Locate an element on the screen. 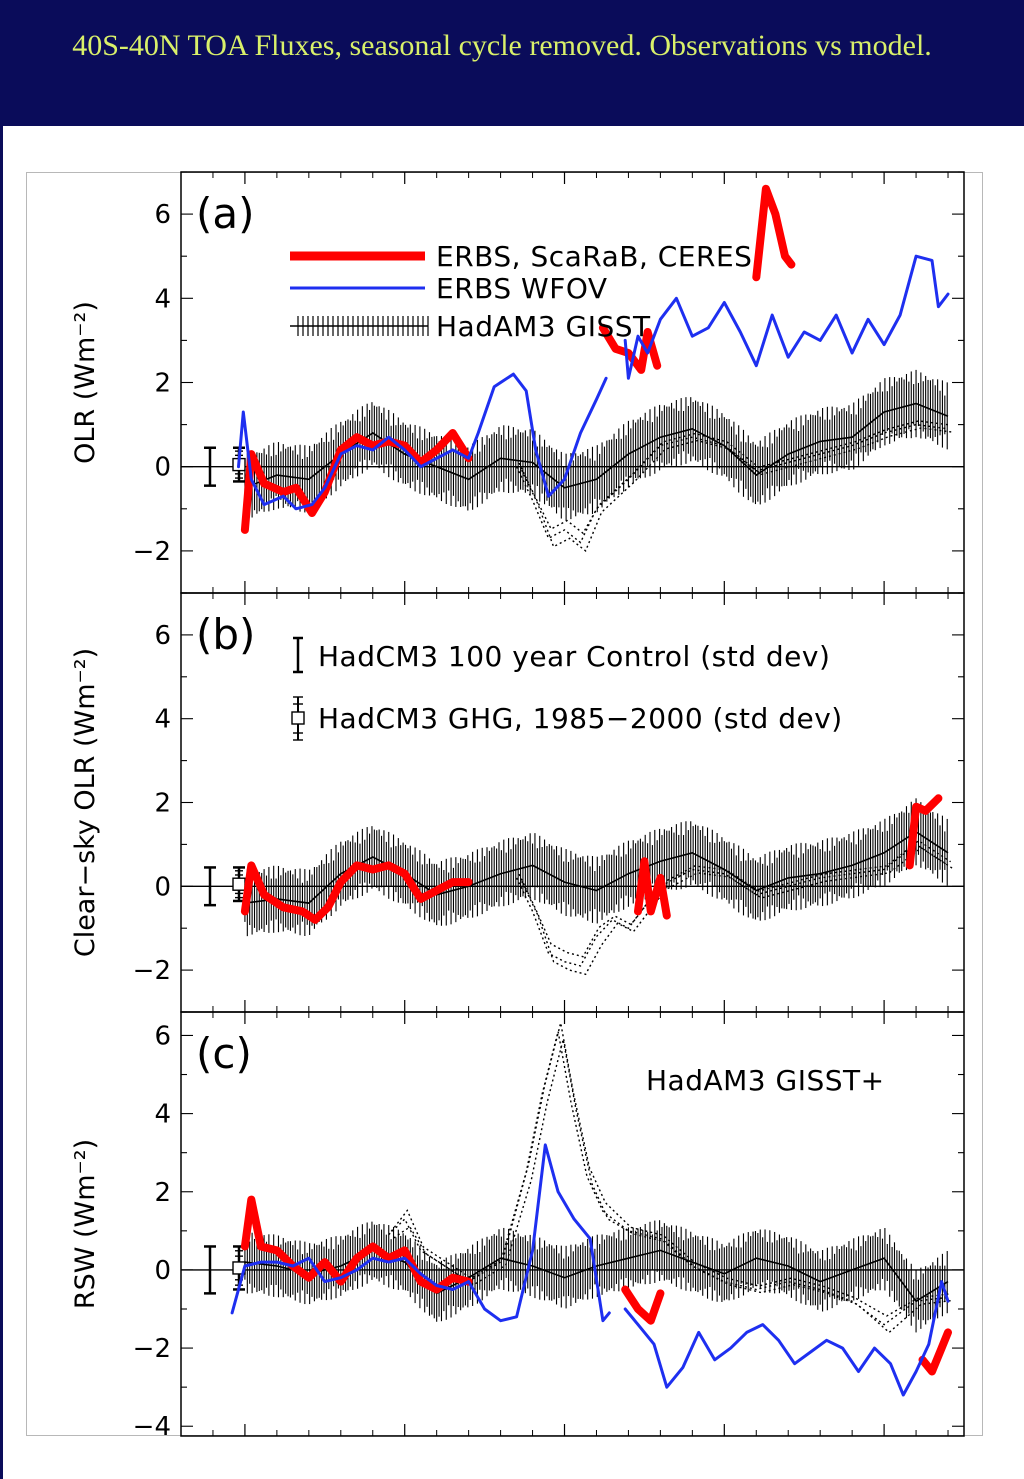  ghg-errorbar is located at coordinates (239, 884).